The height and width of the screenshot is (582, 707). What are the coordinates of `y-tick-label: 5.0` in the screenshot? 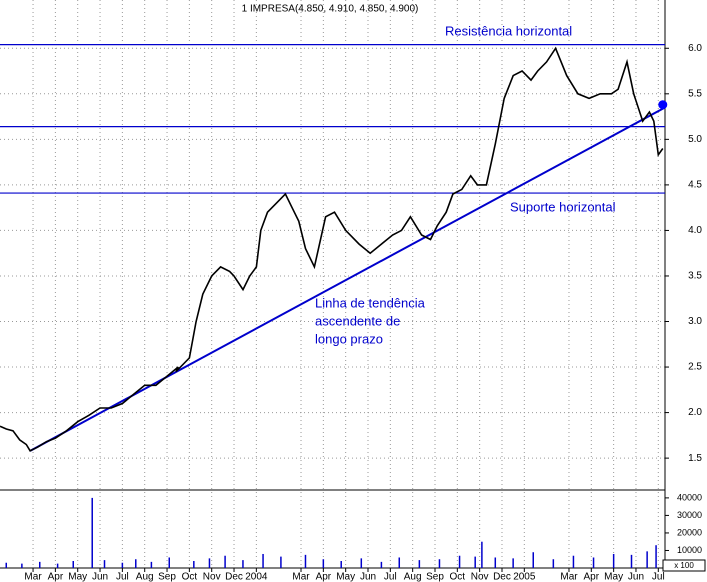 It's located at (695, 139).